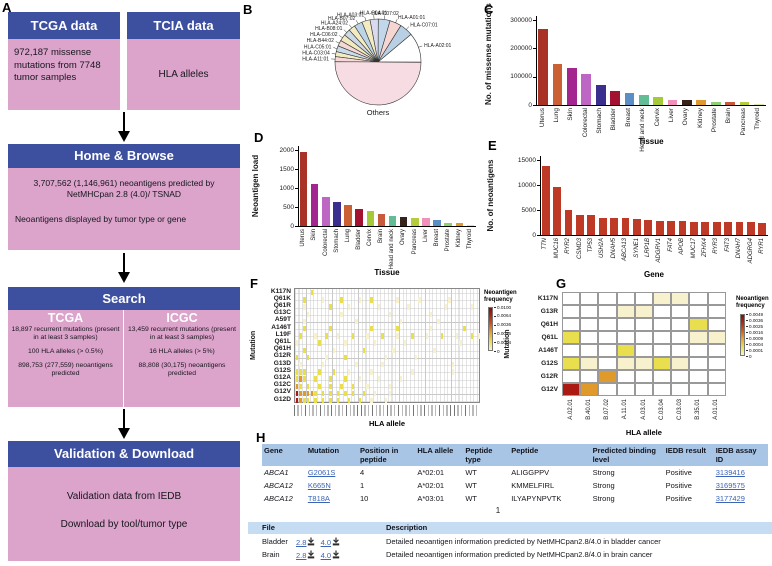 The image size is (772, 566). Describe the element at coordinates (321, 472) in the screenshot. I see `mutation-link: G2061S` at that location.